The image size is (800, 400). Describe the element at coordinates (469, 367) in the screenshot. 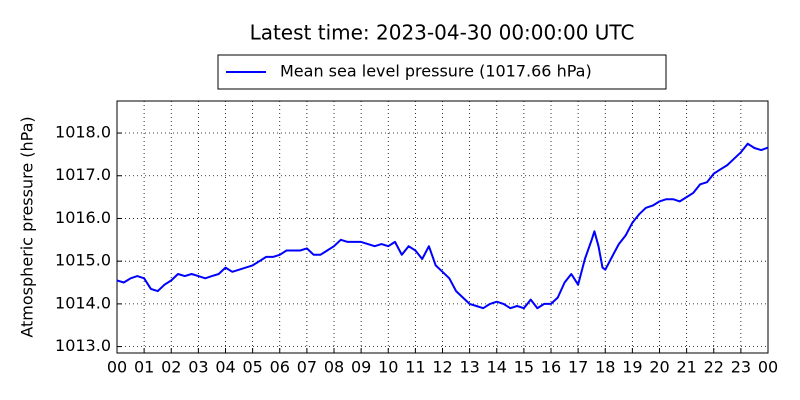

I see `x-tick-label: 13` at that location.